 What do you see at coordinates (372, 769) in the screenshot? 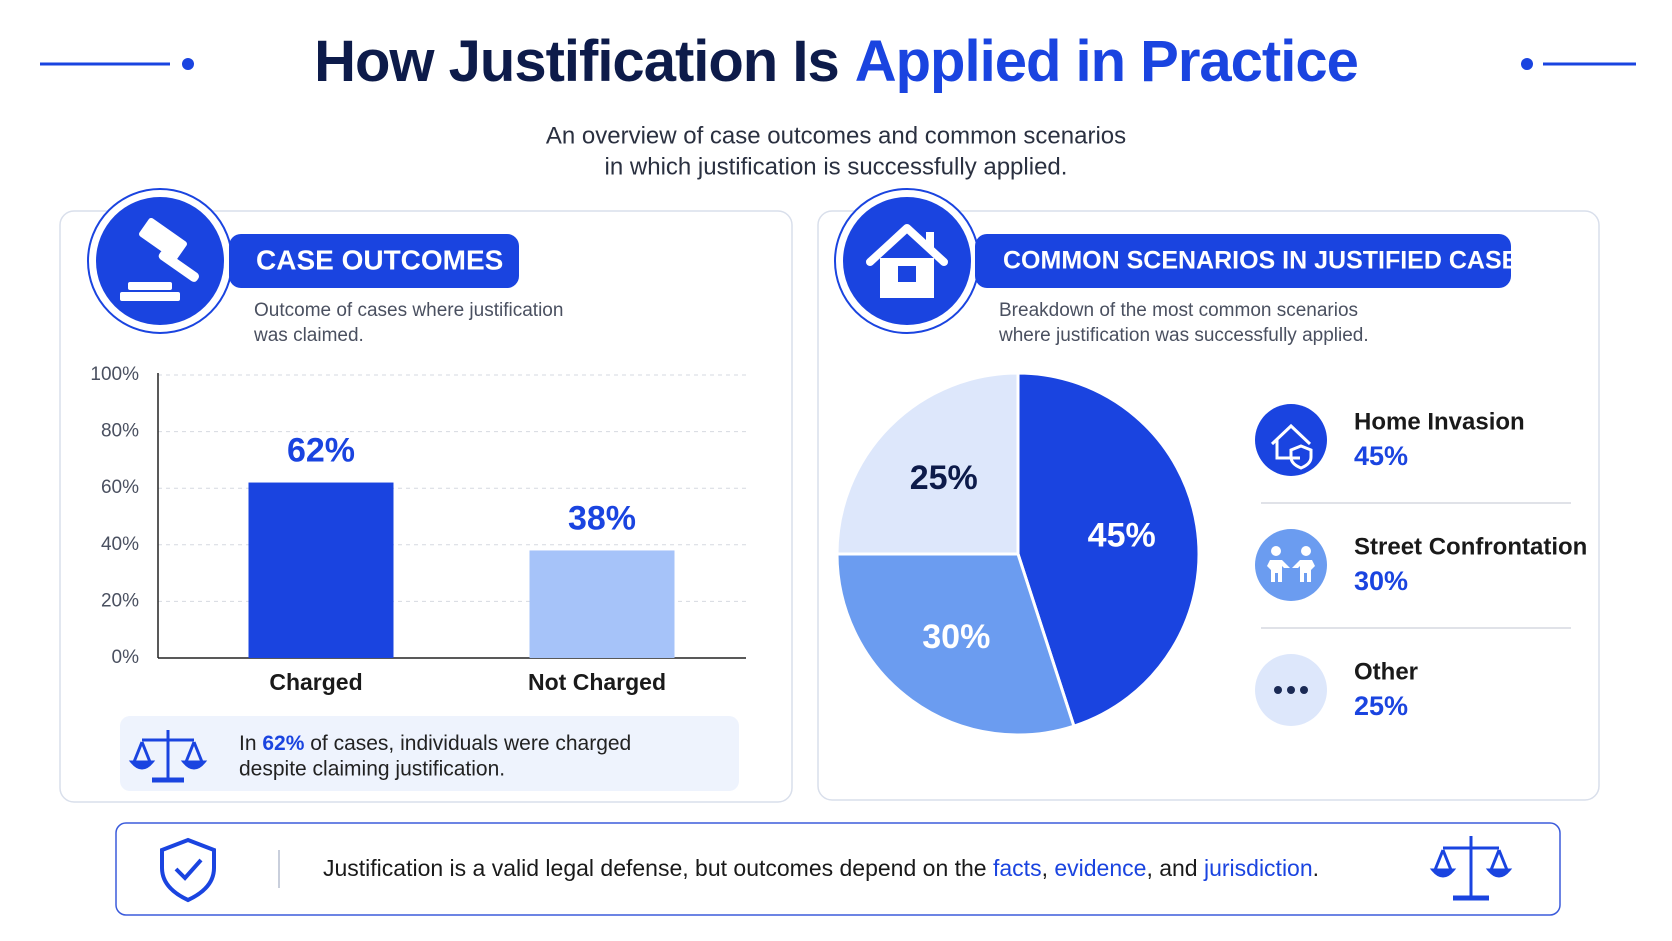
I see `callout-text: despite claiming justification.` at bounding box center [372, 769].